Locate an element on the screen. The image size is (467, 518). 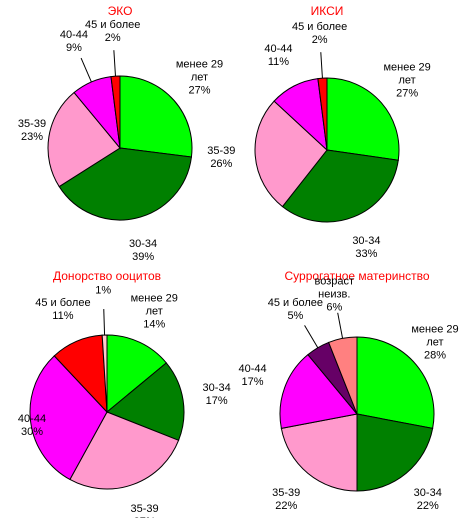
value-label: 39% is located at coordinates (143, 257).